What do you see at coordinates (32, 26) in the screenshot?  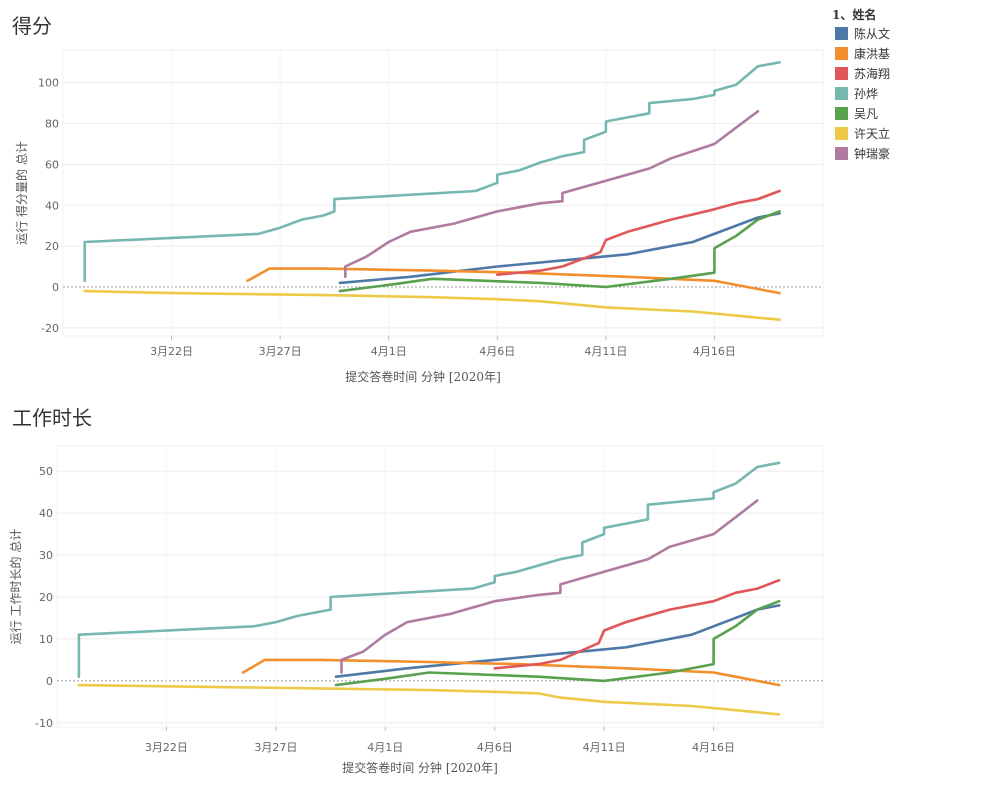 I see `chart-title: 得分` at bounding box center [32, 26].